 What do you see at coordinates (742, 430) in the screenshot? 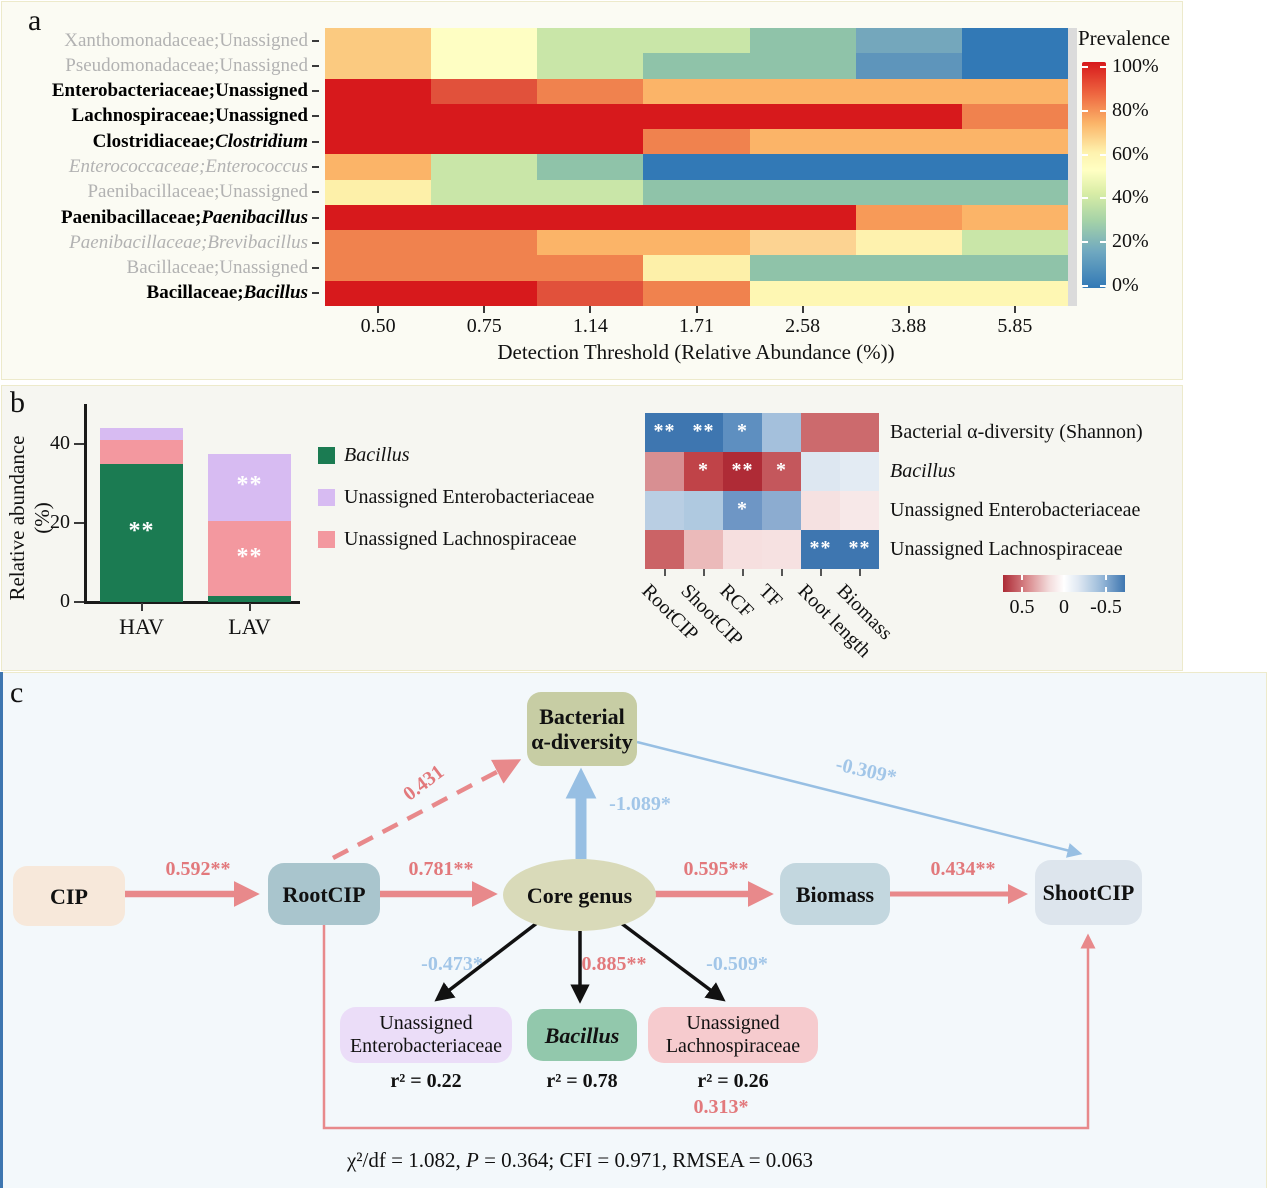
I see `corr-sig-r1c3: *` at bounding box center [742, 430].